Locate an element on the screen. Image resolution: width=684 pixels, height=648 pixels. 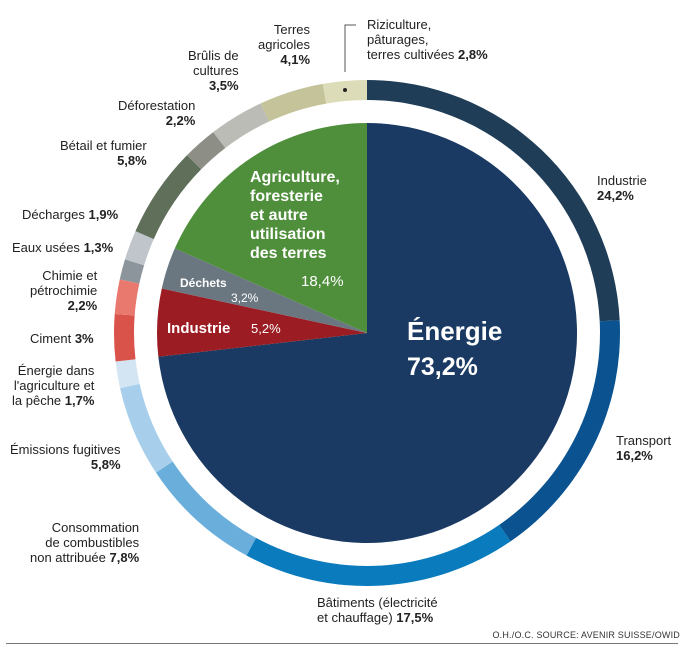
inner-value-dechets: 3,2% is located at coordinates (245, 298).